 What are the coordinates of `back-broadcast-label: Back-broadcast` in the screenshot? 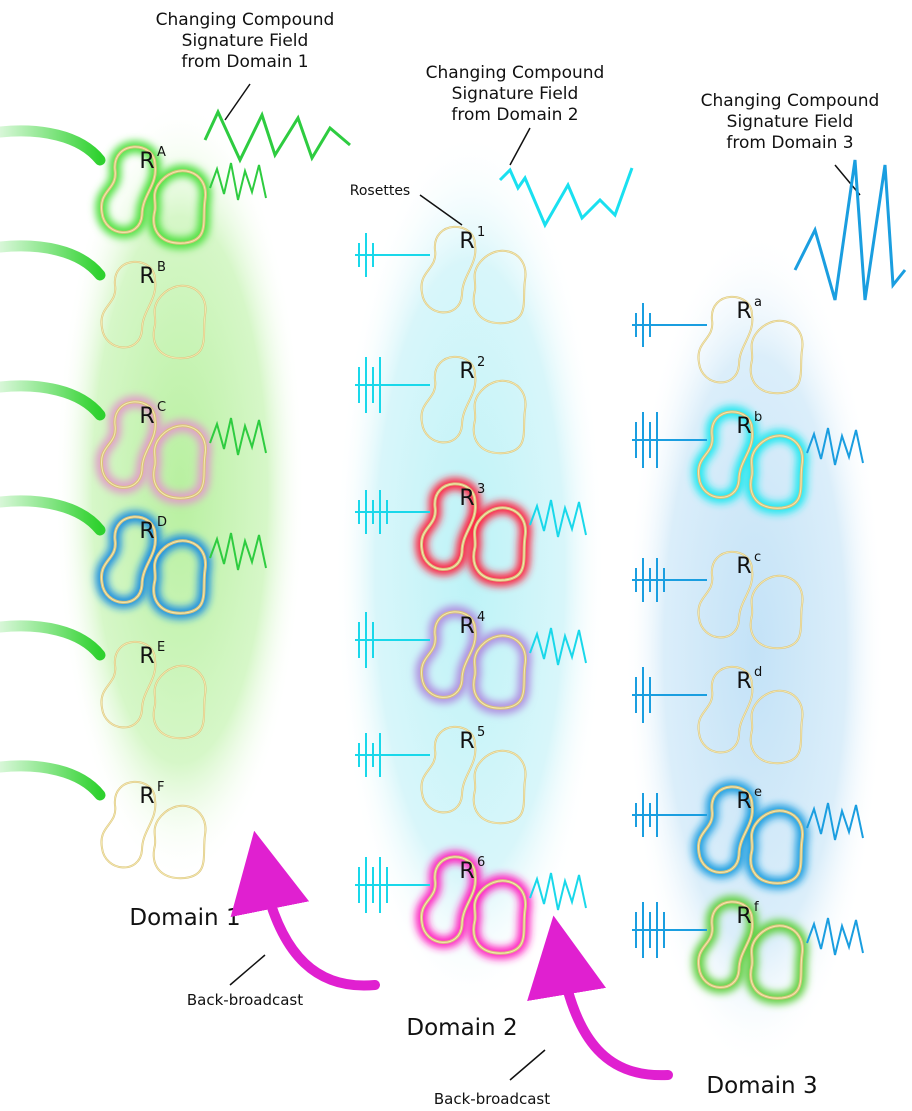 It's located at (492, 1099).